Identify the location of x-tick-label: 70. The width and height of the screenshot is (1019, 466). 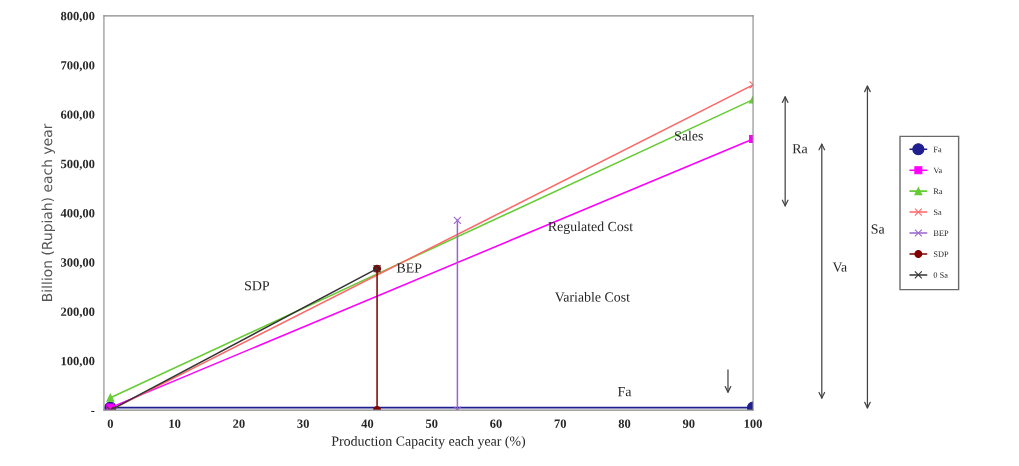
(560, 423).